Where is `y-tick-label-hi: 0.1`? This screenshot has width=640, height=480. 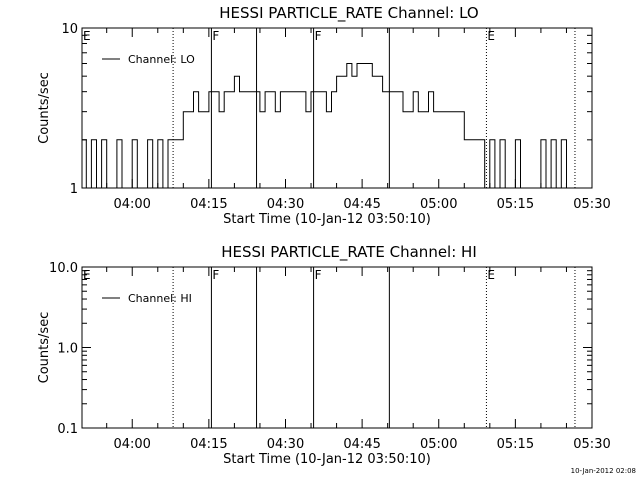
y-tick-label-hi: 0.1 is located at coordinates (67, 429).